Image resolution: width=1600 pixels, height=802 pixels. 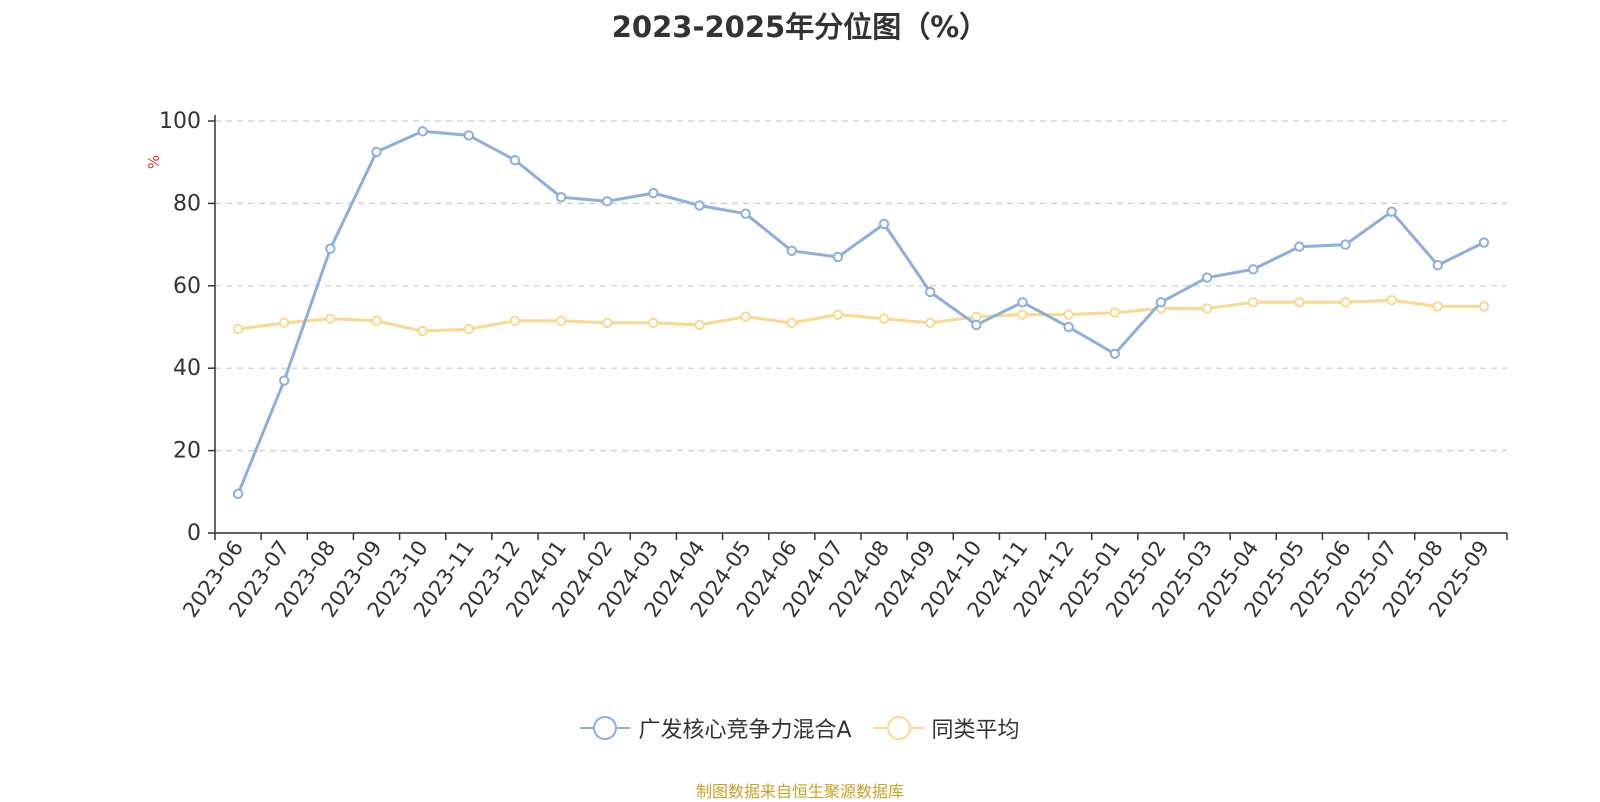 What do you see at coordinates (799, 791) in the screenshot?
I see `data-source-note: 制图数据来自恒生聚源数据库` at bounding box center [799, 791].